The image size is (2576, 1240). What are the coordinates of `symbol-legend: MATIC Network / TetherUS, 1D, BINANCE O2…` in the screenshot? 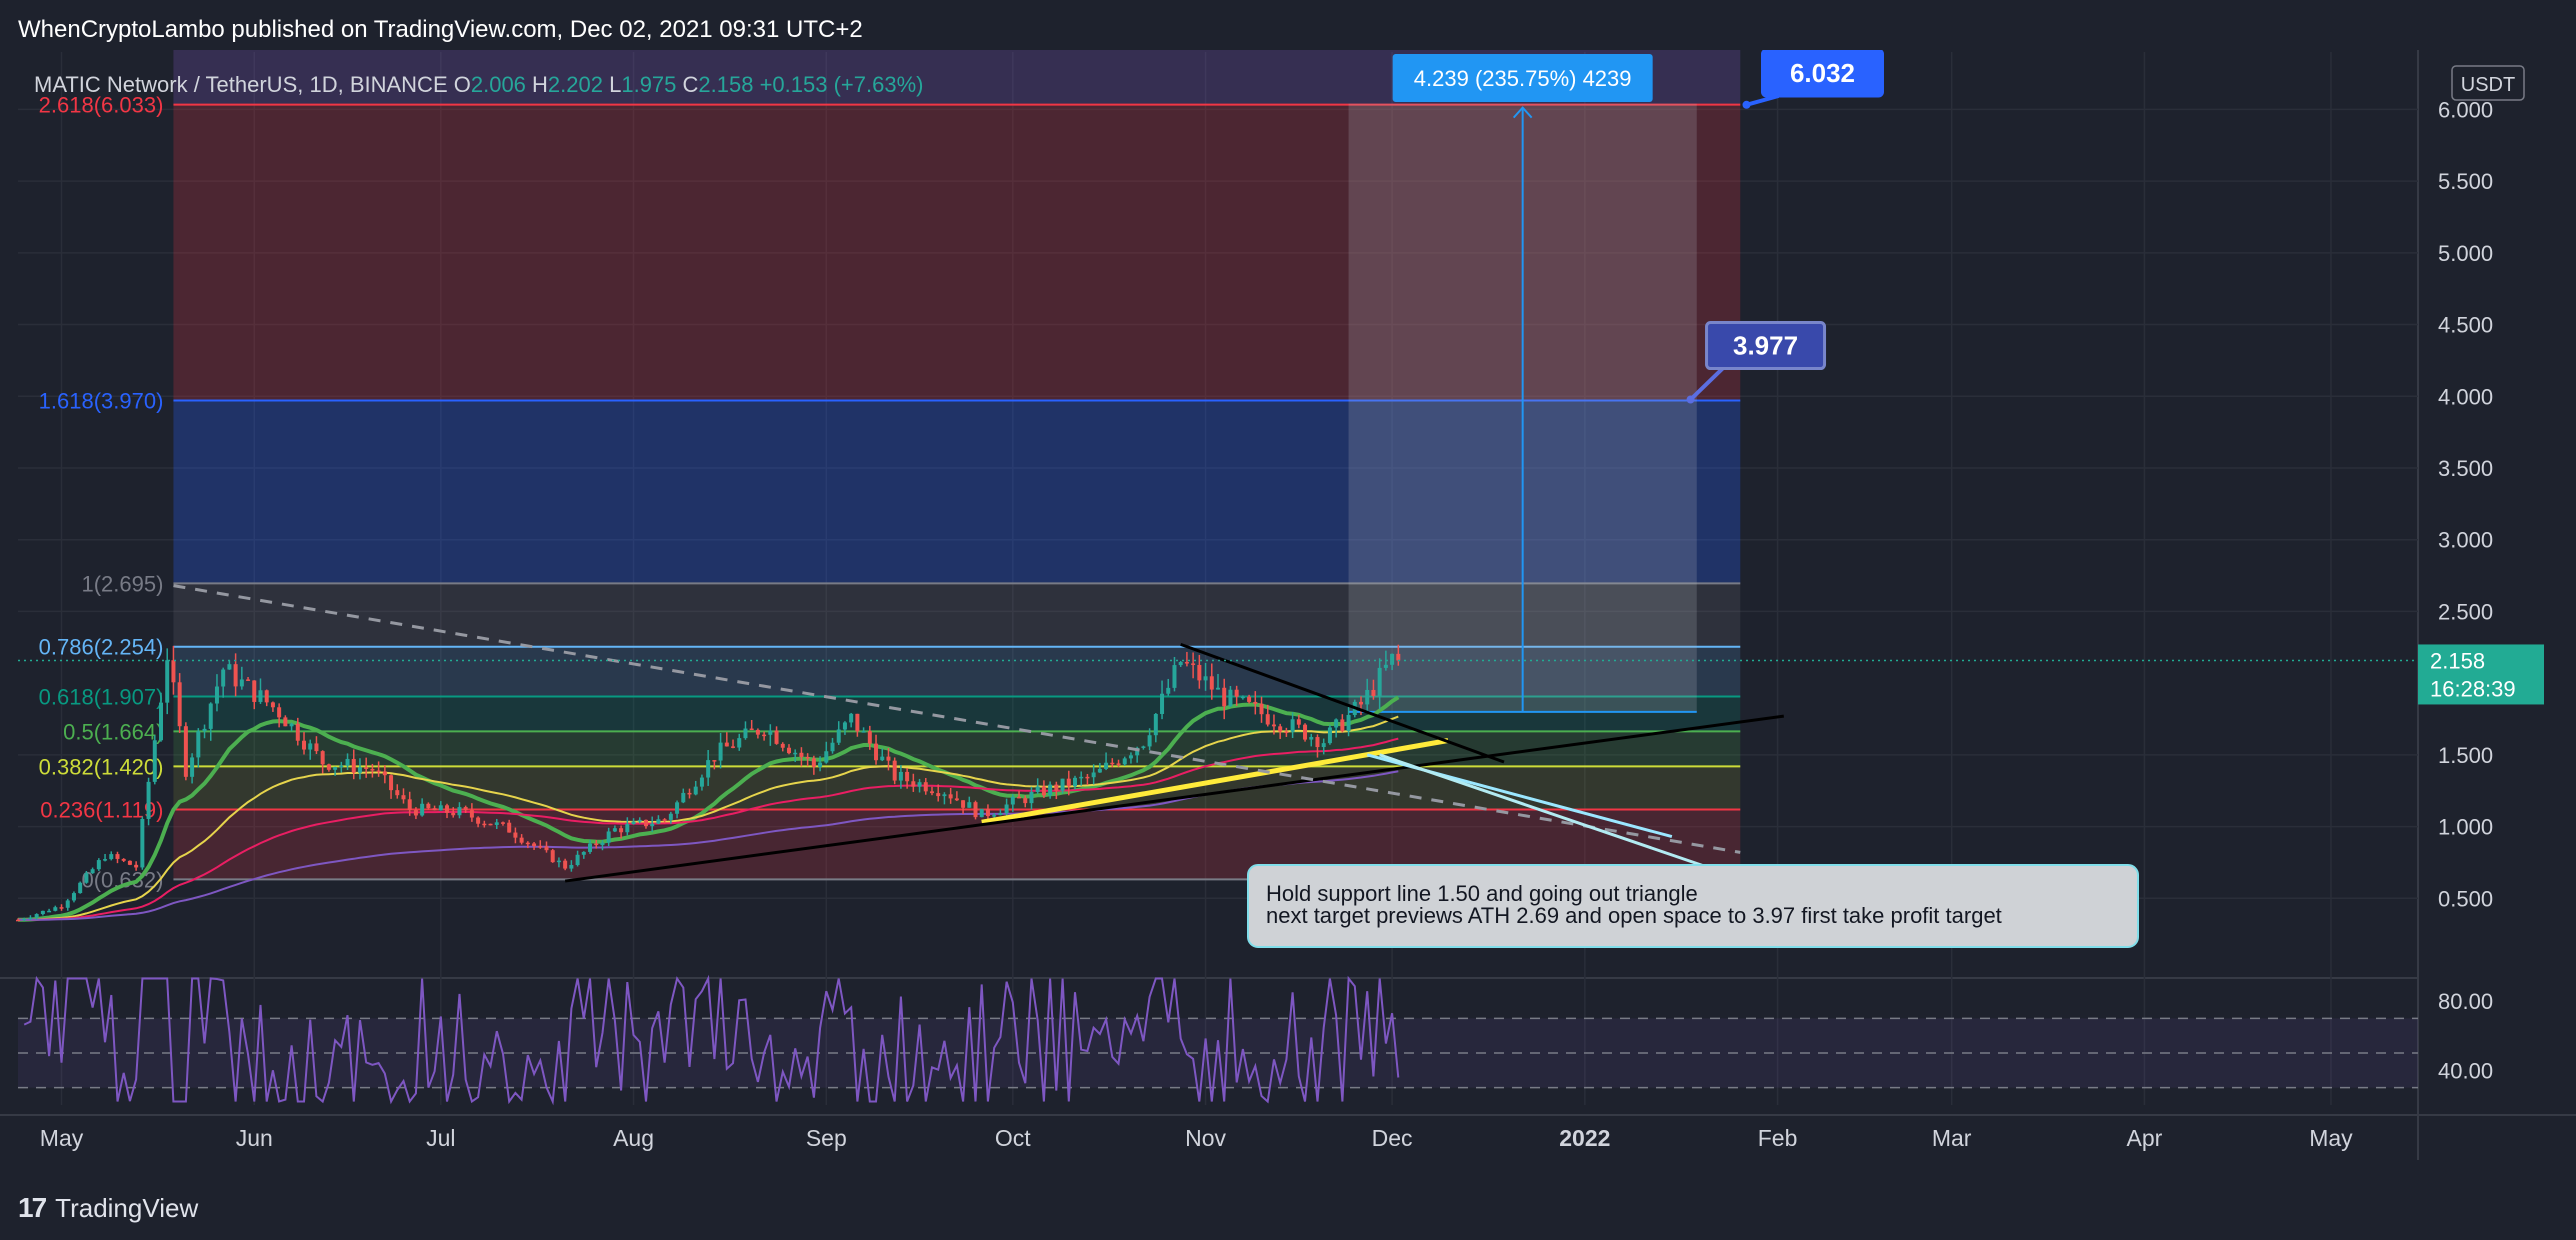 It's located at (478, 84).